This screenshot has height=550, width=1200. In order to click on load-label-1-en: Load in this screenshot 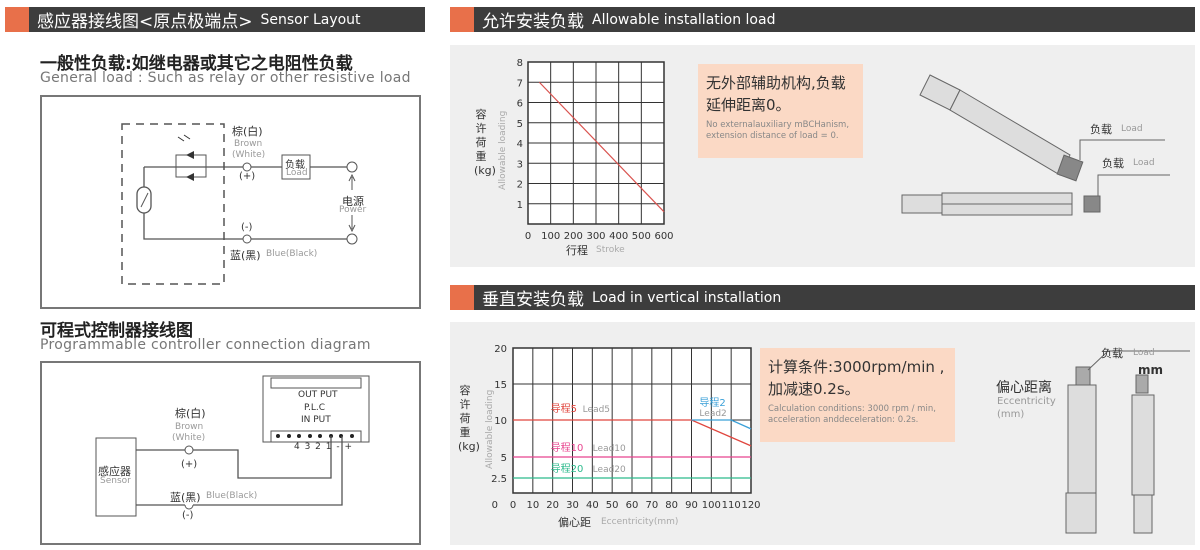, I will do `click(1132, 129)`.